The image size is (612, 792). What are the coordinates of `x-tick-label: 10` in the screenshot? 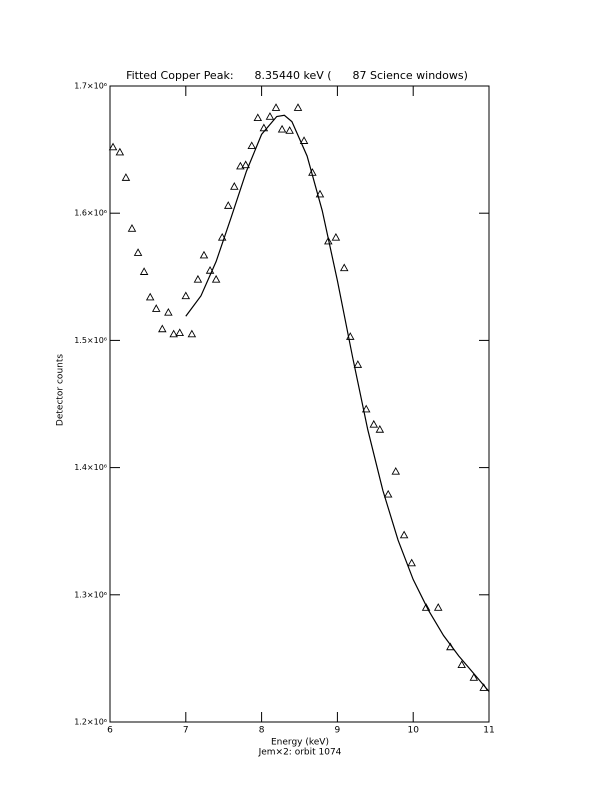 It's located at (413, 731).